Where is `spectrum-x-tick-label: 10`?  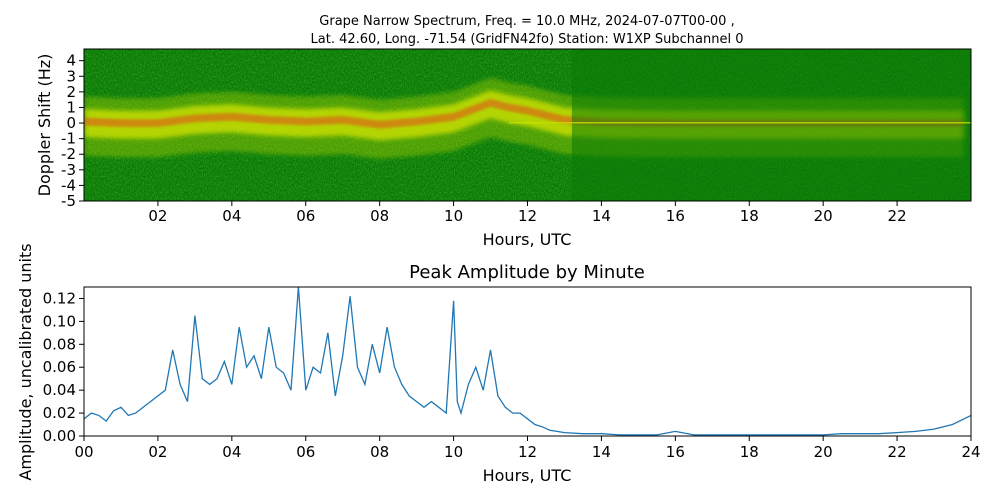 spectrum-x-tick-label: 10 is located at coordinates (453, 216).